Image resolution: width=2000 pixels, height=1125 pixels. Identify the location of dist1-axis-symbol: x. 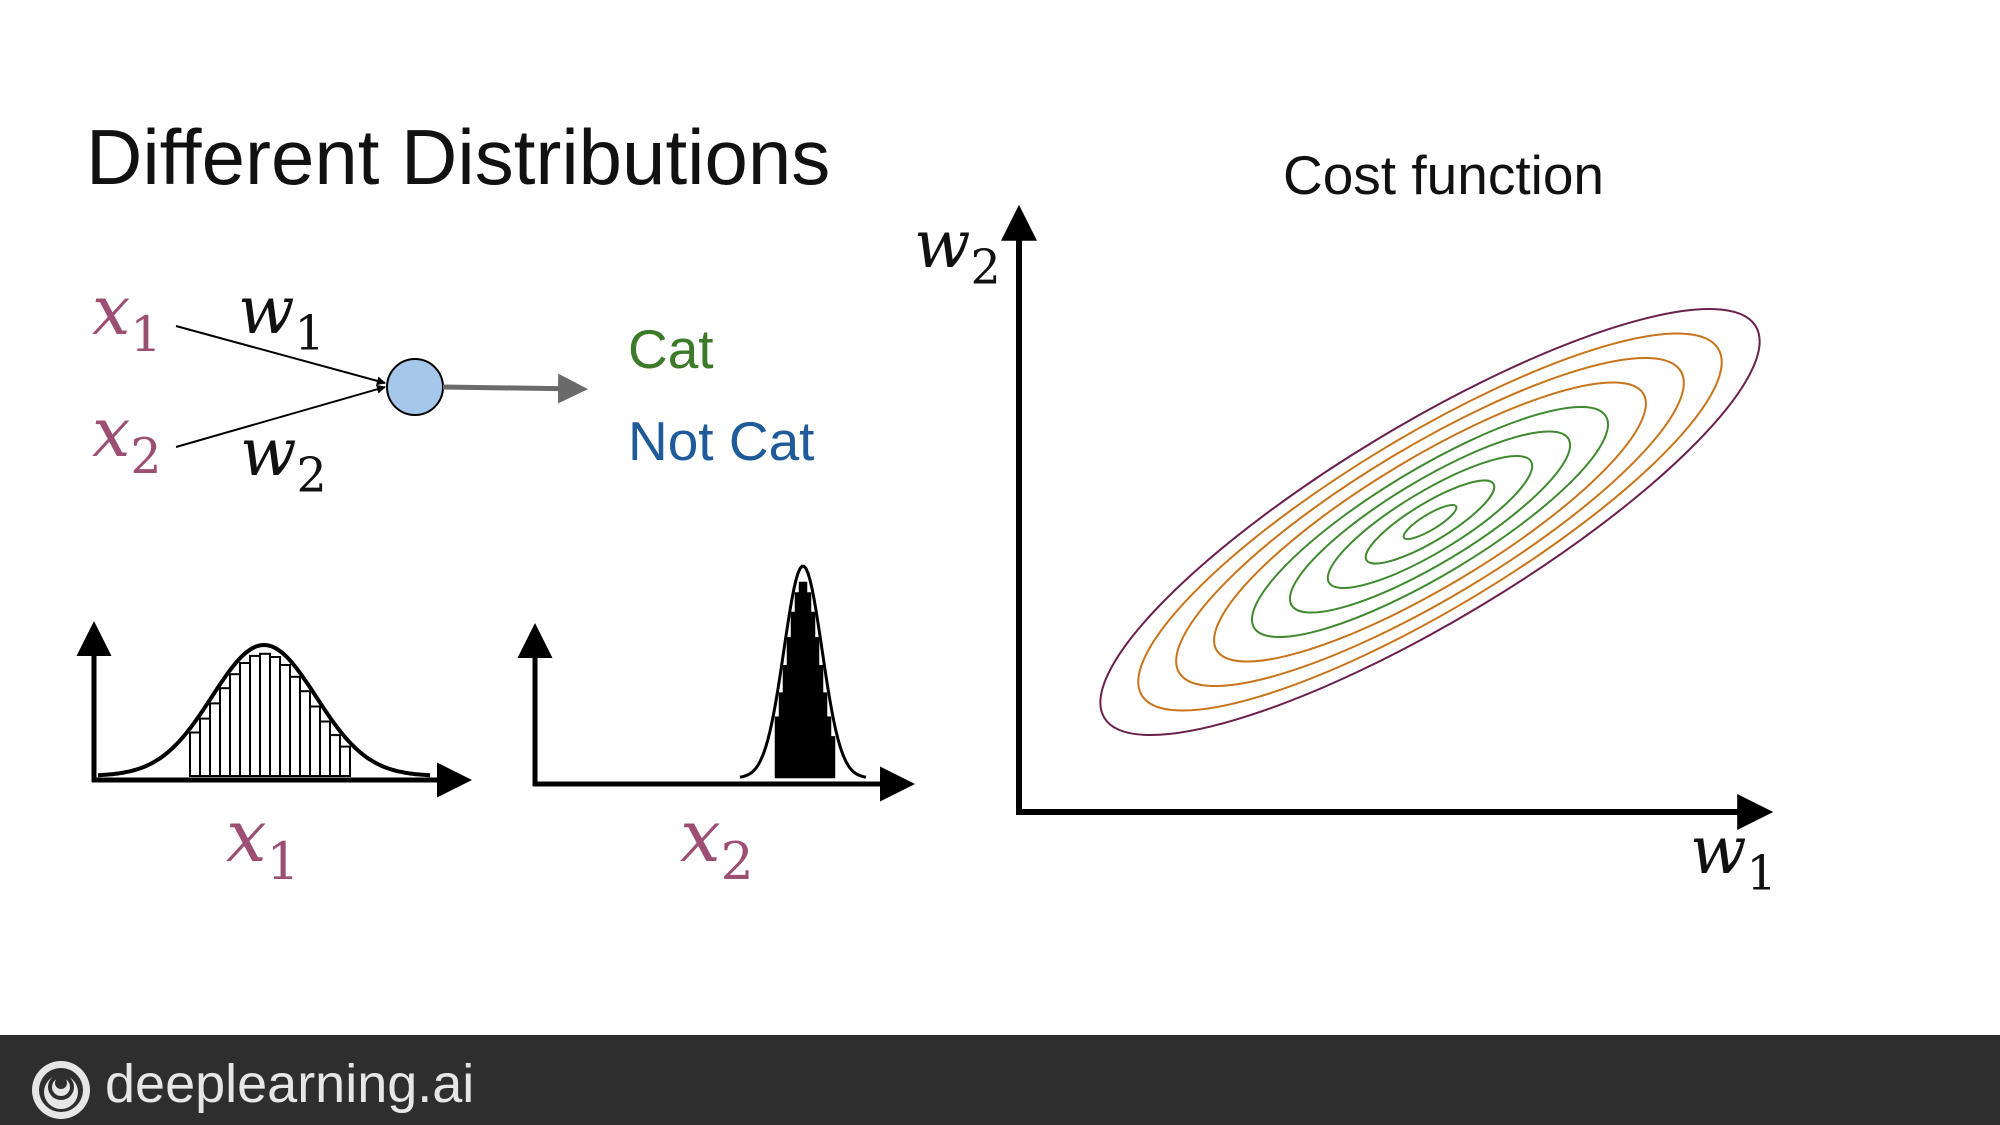
(246, 836).